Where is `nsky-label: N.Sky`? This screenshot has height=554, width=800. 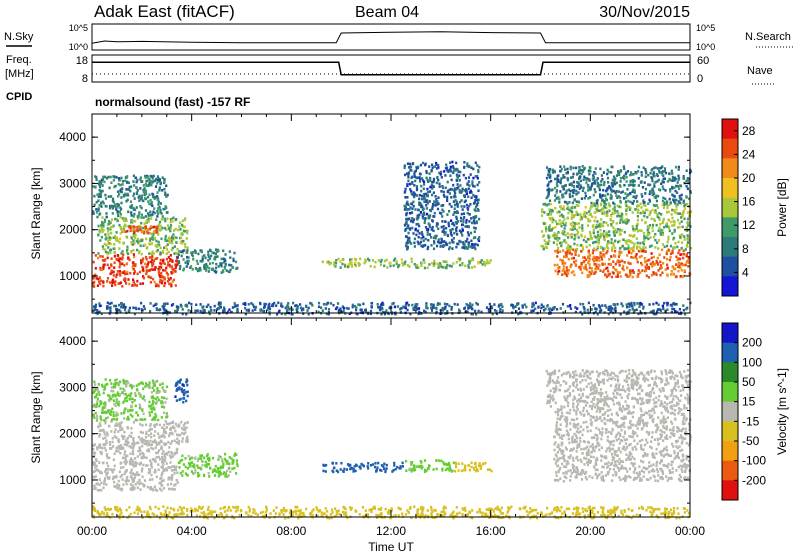
nsky-label: N.Sky is located at coordinates (19, 37).